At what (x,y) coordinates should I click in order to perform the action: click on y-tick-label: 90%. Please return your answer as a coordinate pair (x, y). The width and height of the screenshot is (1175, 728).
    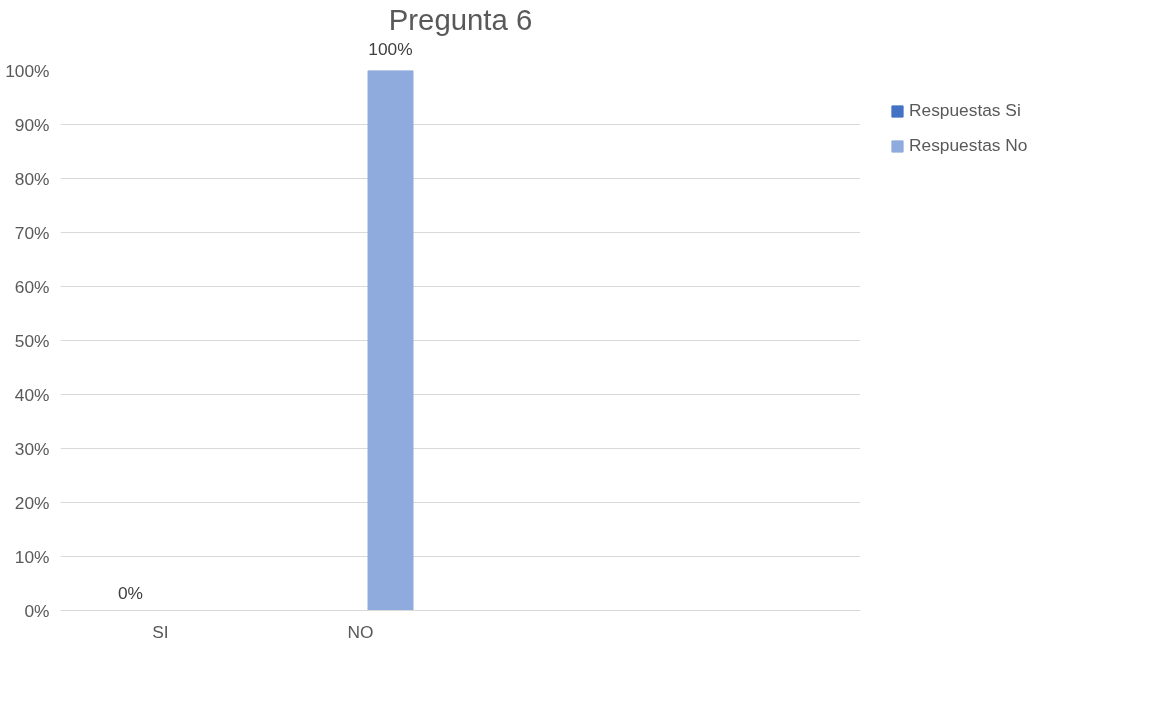
    Looking at the image, I should click on (32, 124).